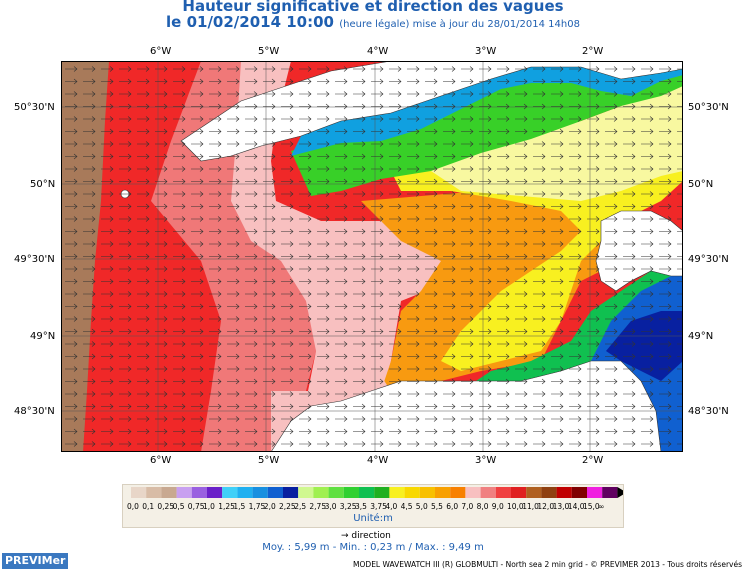  I want to click on legend-label: 2,0, so click(269, 506).